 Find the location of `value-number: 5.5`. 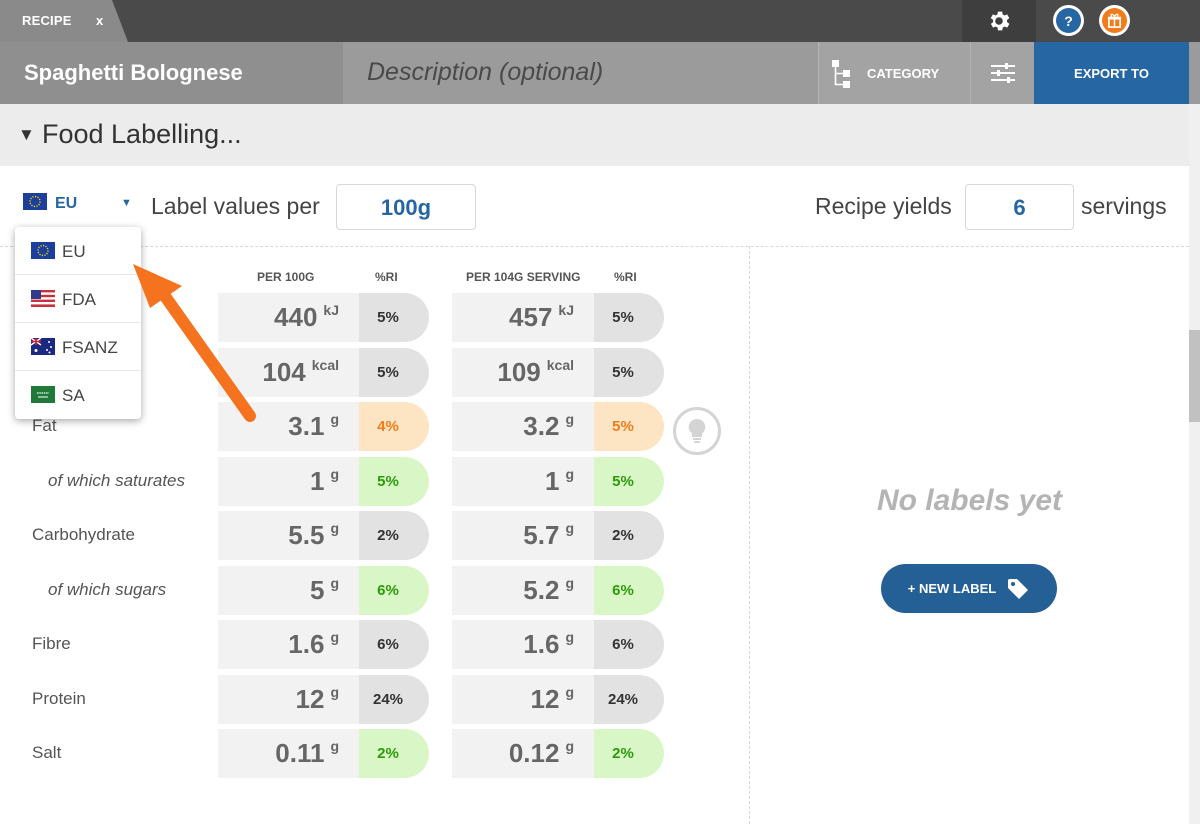

value-number: 5.5 is located at coordinates (306, 535).